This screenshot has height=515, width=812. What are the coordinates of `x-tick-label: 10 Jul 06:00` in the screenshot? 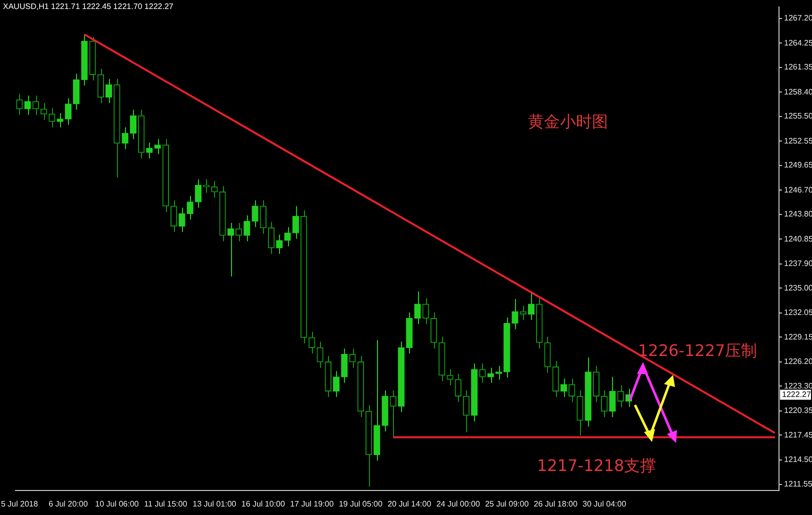 It's located at (117, 503).